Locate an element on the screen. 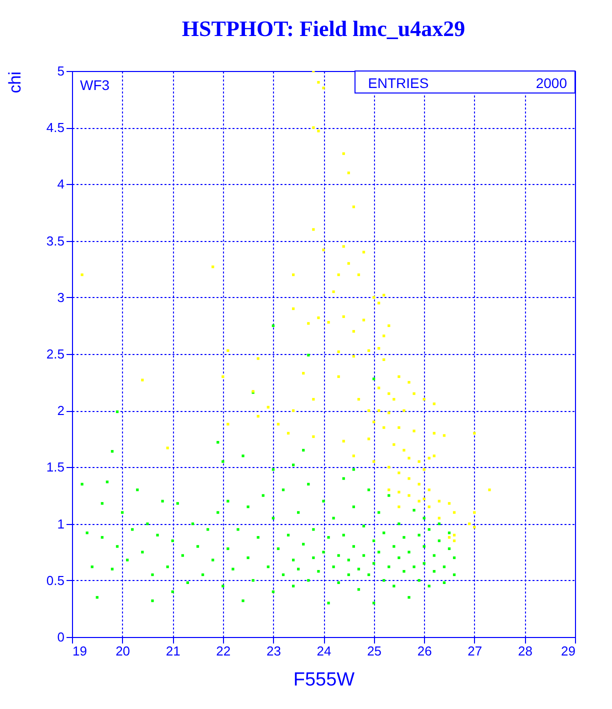  x-tick-label: 20 is located at coordinates (123, 651).